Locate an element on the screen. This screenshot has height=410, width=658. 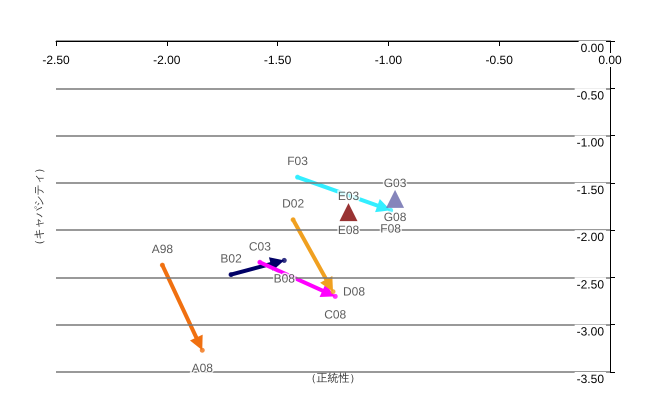
annotation: D08 is located at coordinates (354, 291).